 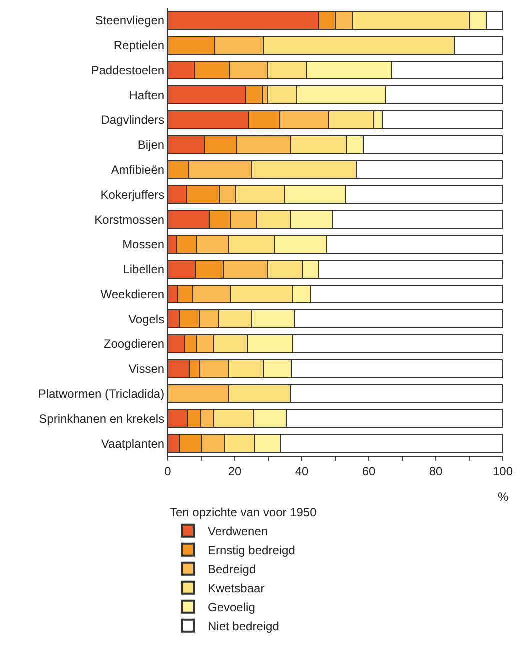 I want to click on y-tick-label: Bijen, so click(x=151, y=145).